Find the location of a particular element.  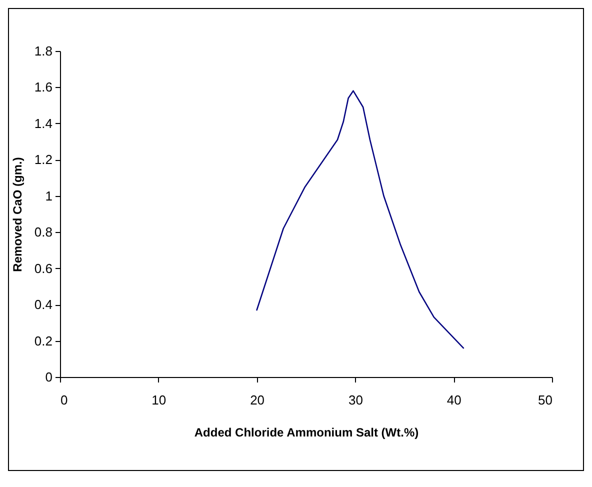

y-axis-title: Removed CaO (gm.) is located at coordinates (17, 214).